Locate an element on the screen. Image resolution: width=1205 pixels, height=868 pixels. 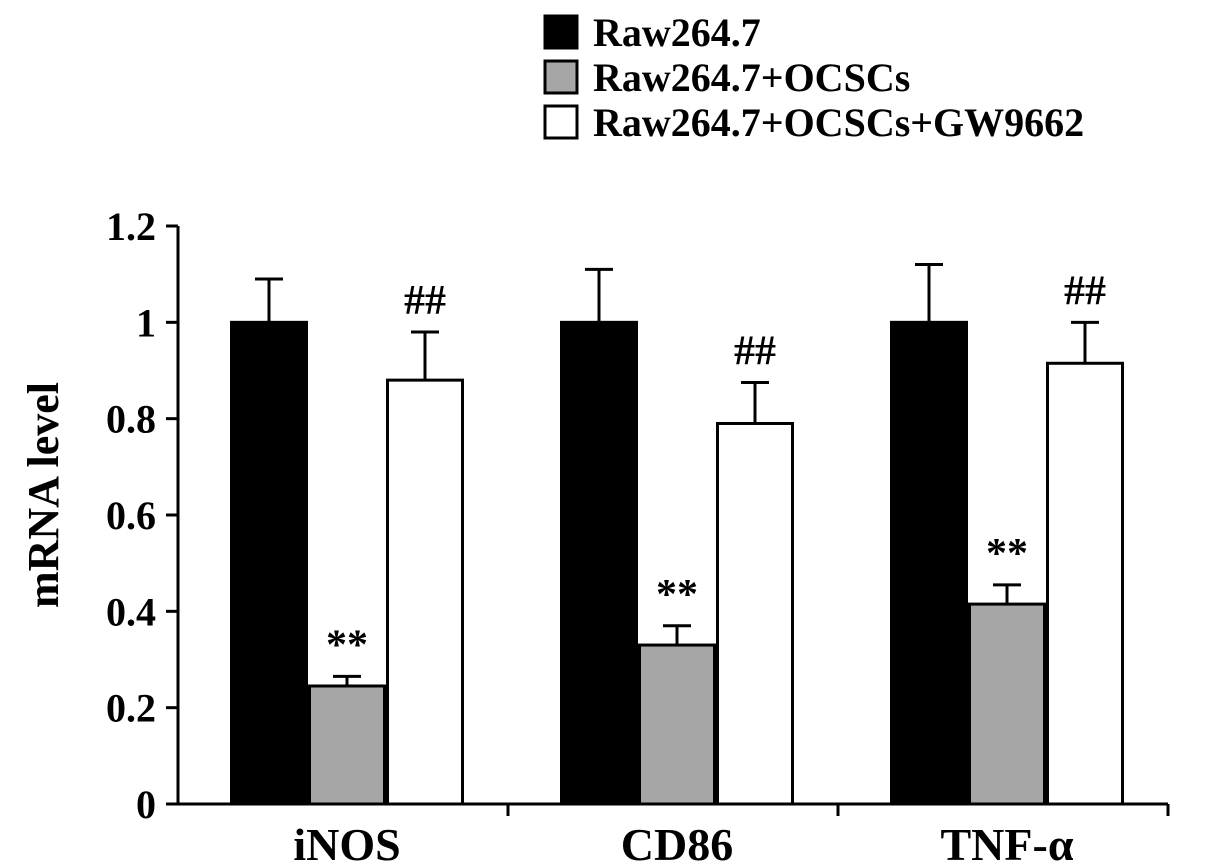
legend-label: Raw264.7 is located at coordinates (677, 32).